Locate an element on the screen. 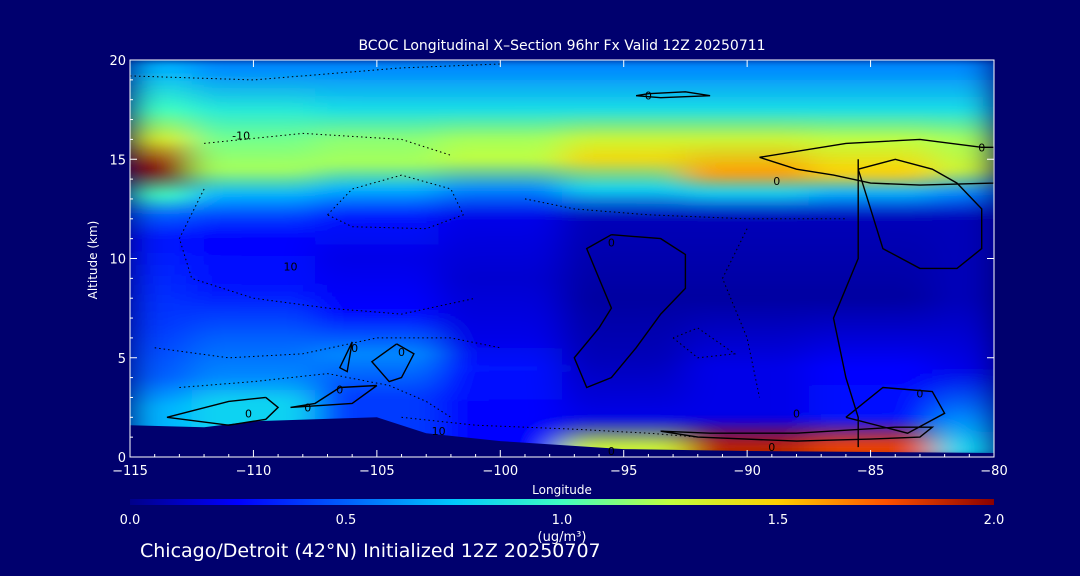 The height and width of the screenshot is (576, 1080). x-tick-label: −105 is located at coordinates (377, 471).